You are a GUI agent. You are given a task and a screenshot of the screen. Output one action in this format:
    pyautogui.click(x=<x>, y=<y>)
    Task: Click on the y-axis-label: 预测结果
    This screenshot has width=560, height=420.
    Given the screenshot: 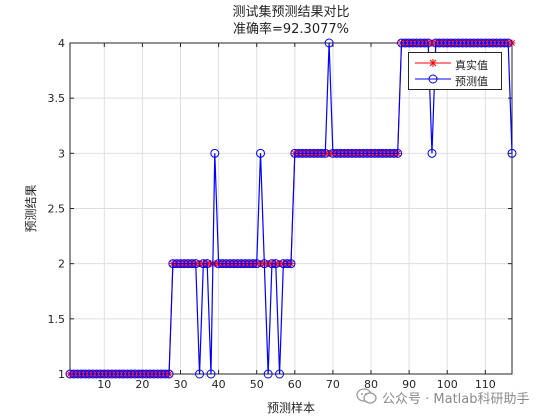 What is the action you would take?
    pyautogui.click(x=31, y=208)
    